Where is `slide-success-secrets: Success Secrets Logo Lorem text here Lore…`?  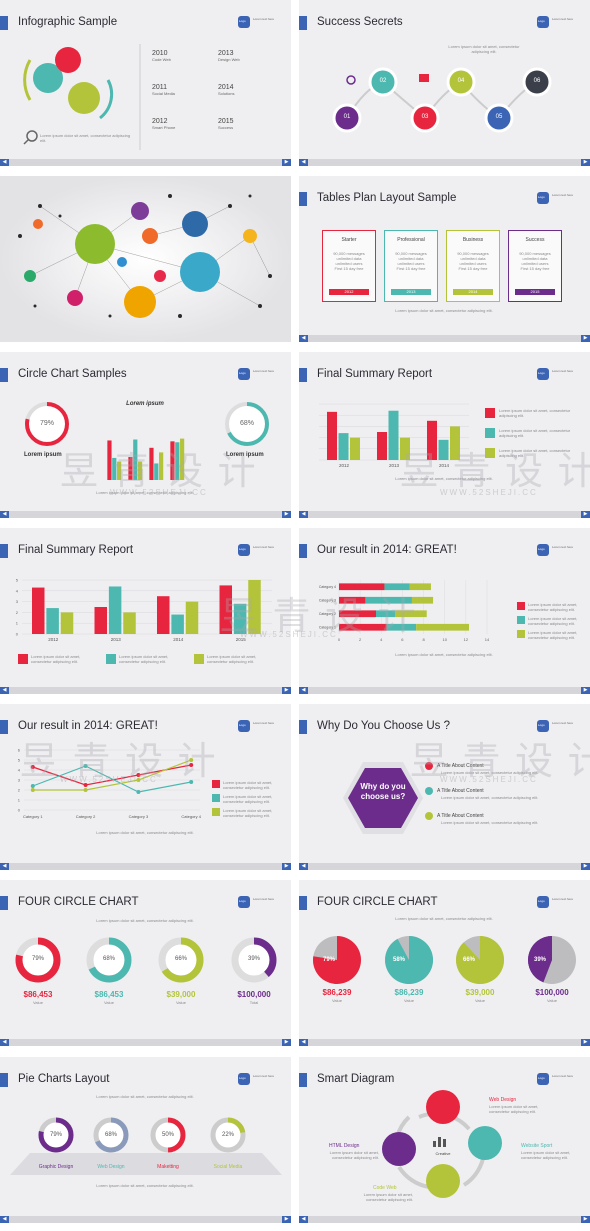 slide-success-secrets: Success Secrets Logo Lorem text here Lore… is located at coordinates (444, 83).